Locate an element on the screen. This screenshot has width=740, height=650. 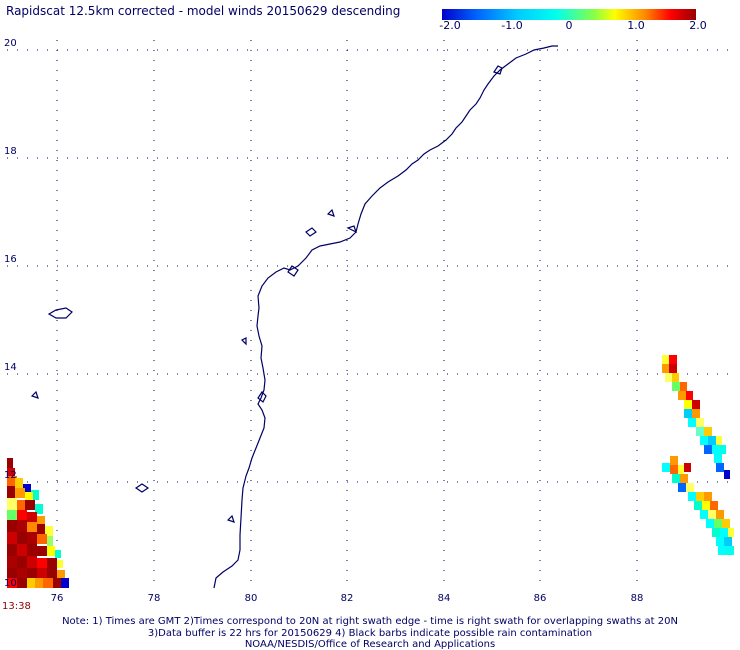
lon-label-78: 78 is located at coordinates (154, 598).